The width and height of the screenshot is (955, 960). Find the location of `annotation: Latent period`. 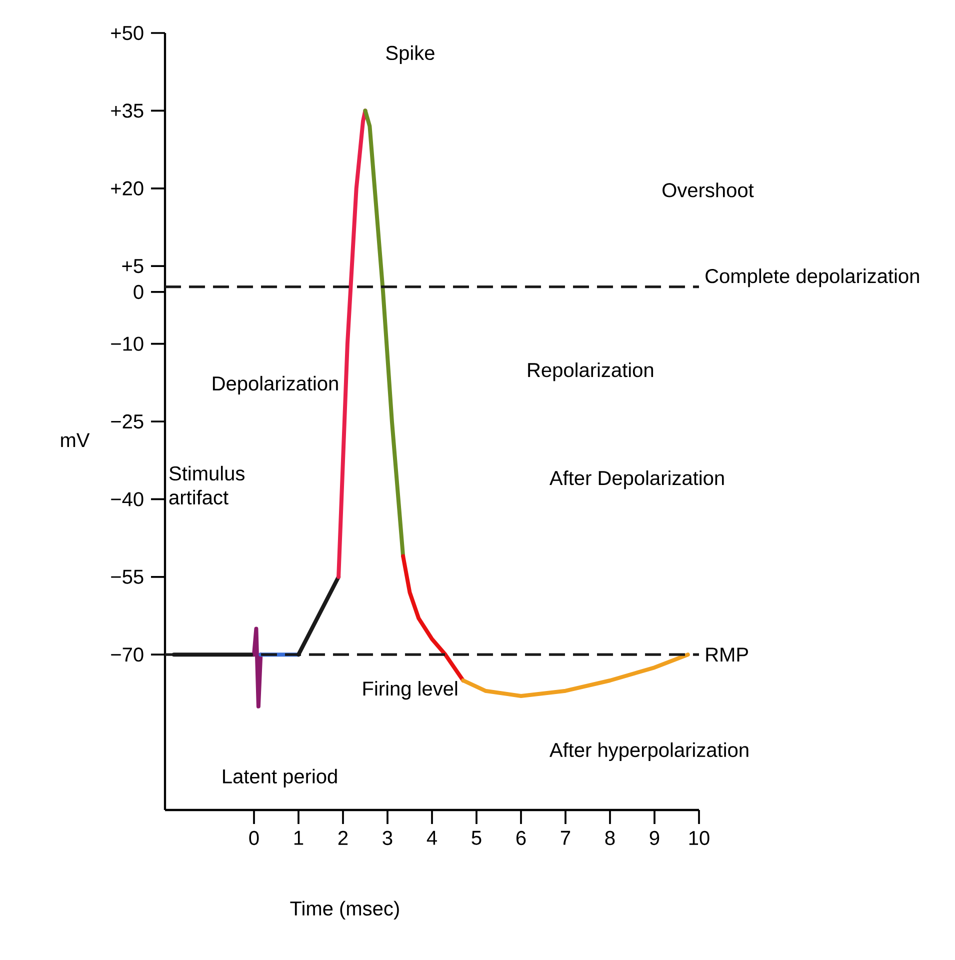

annotation: Latent period is located at coordinates (280, 778).